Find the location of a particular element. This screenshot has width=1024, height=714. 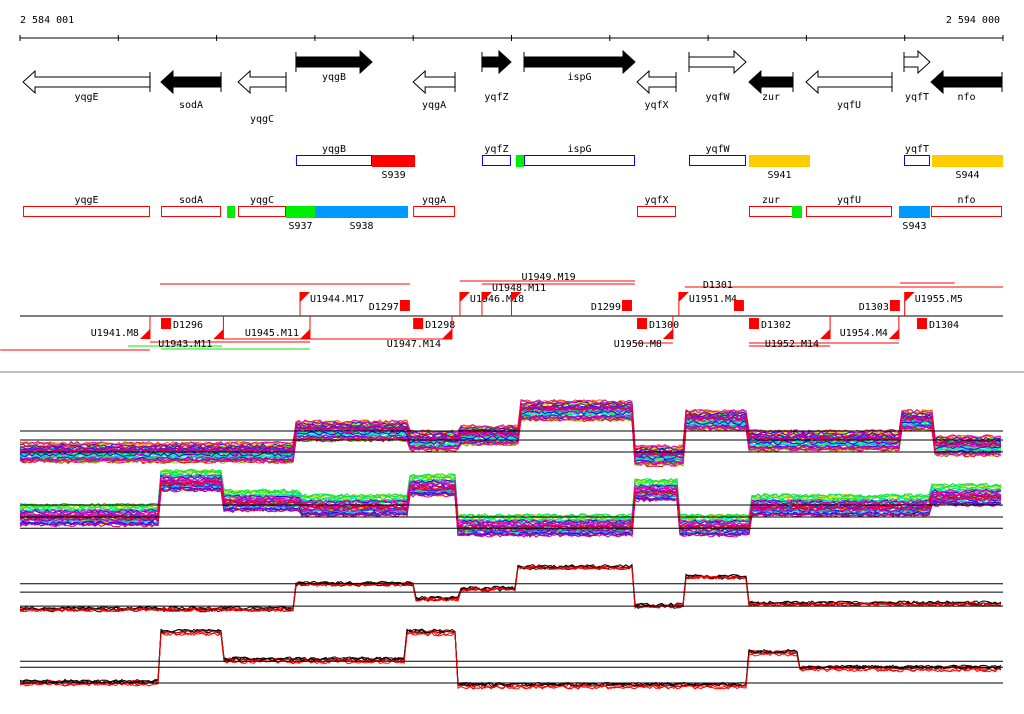

segment-label: yqgE is located at coordinates (86, 200).